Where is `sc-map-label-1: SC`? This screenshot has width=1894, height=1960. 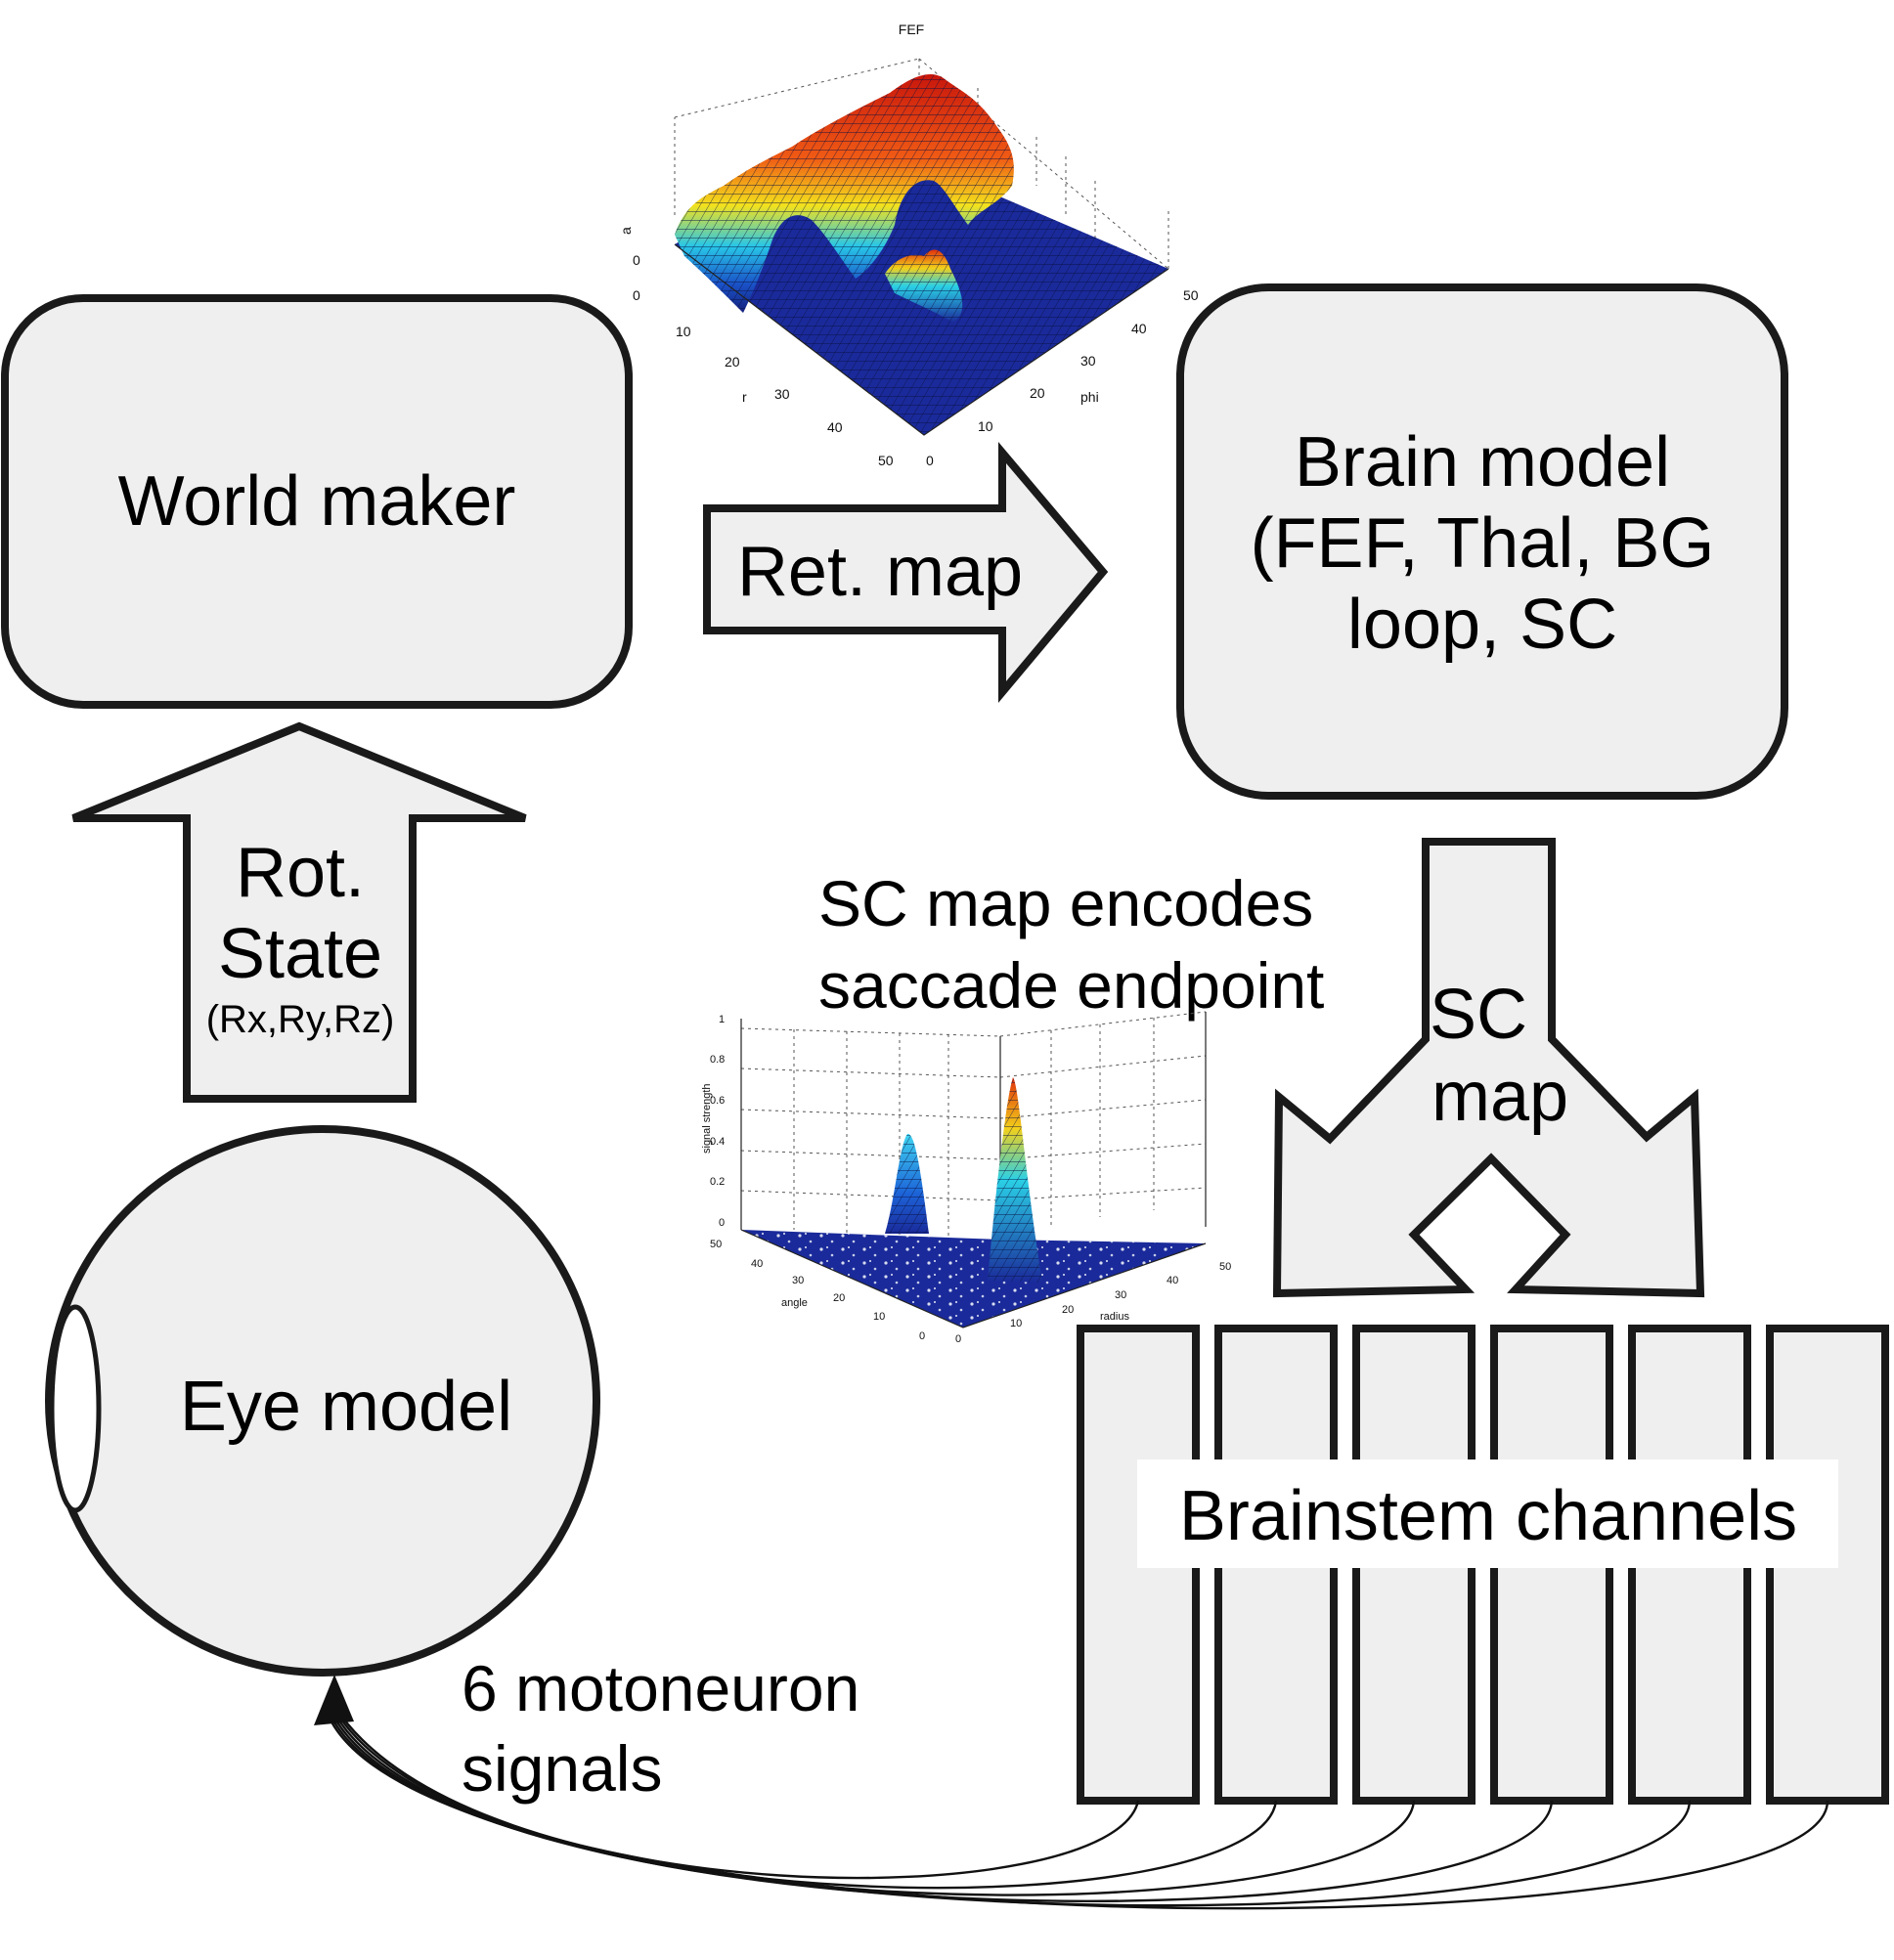 sc-map-label-1: SC is located at coordinates (1478, 1015).